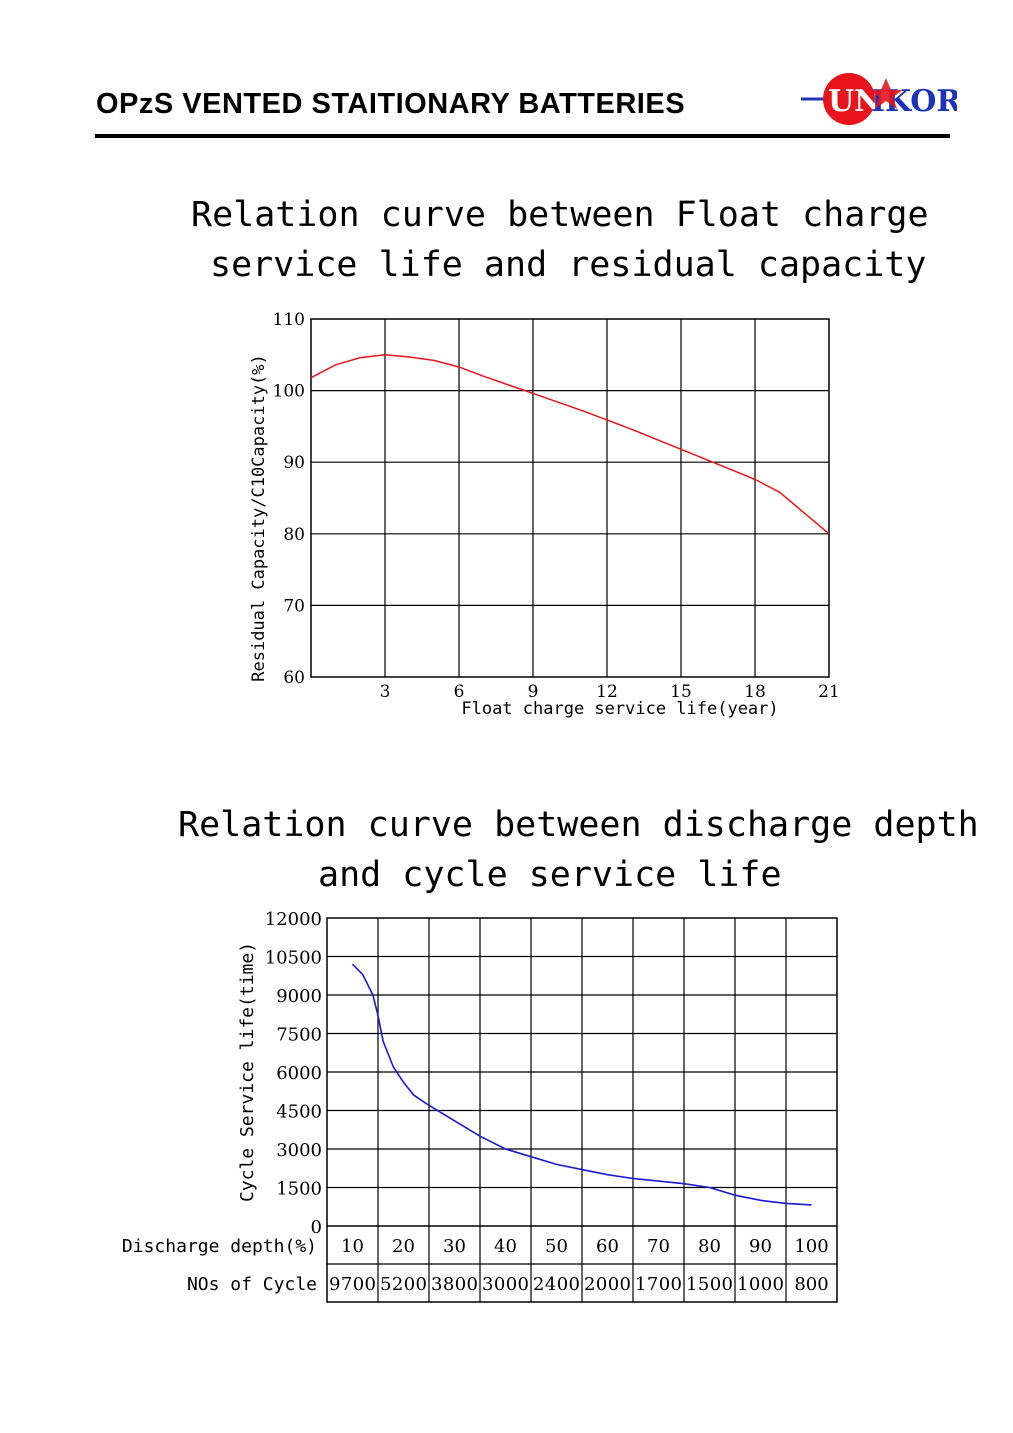  What do you see at coordinates (619, 709) in the screenshot?
I see `x-axis-label: Float charge service life(year)` at bounding box center [619, 709].